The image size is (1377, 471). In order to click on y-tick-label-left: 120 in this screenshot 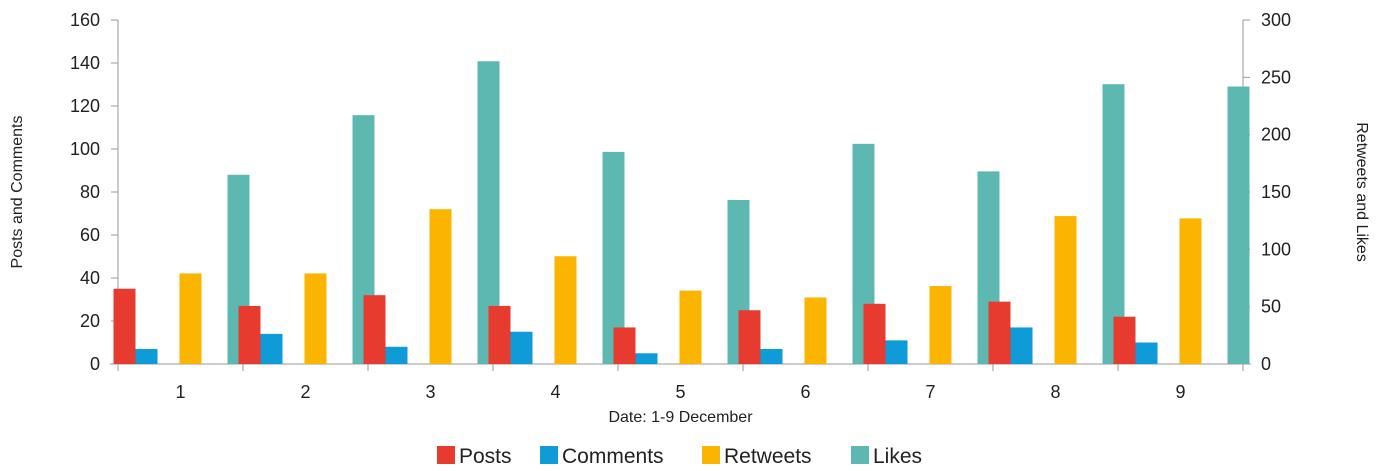, I will do `click(85, 106)`.